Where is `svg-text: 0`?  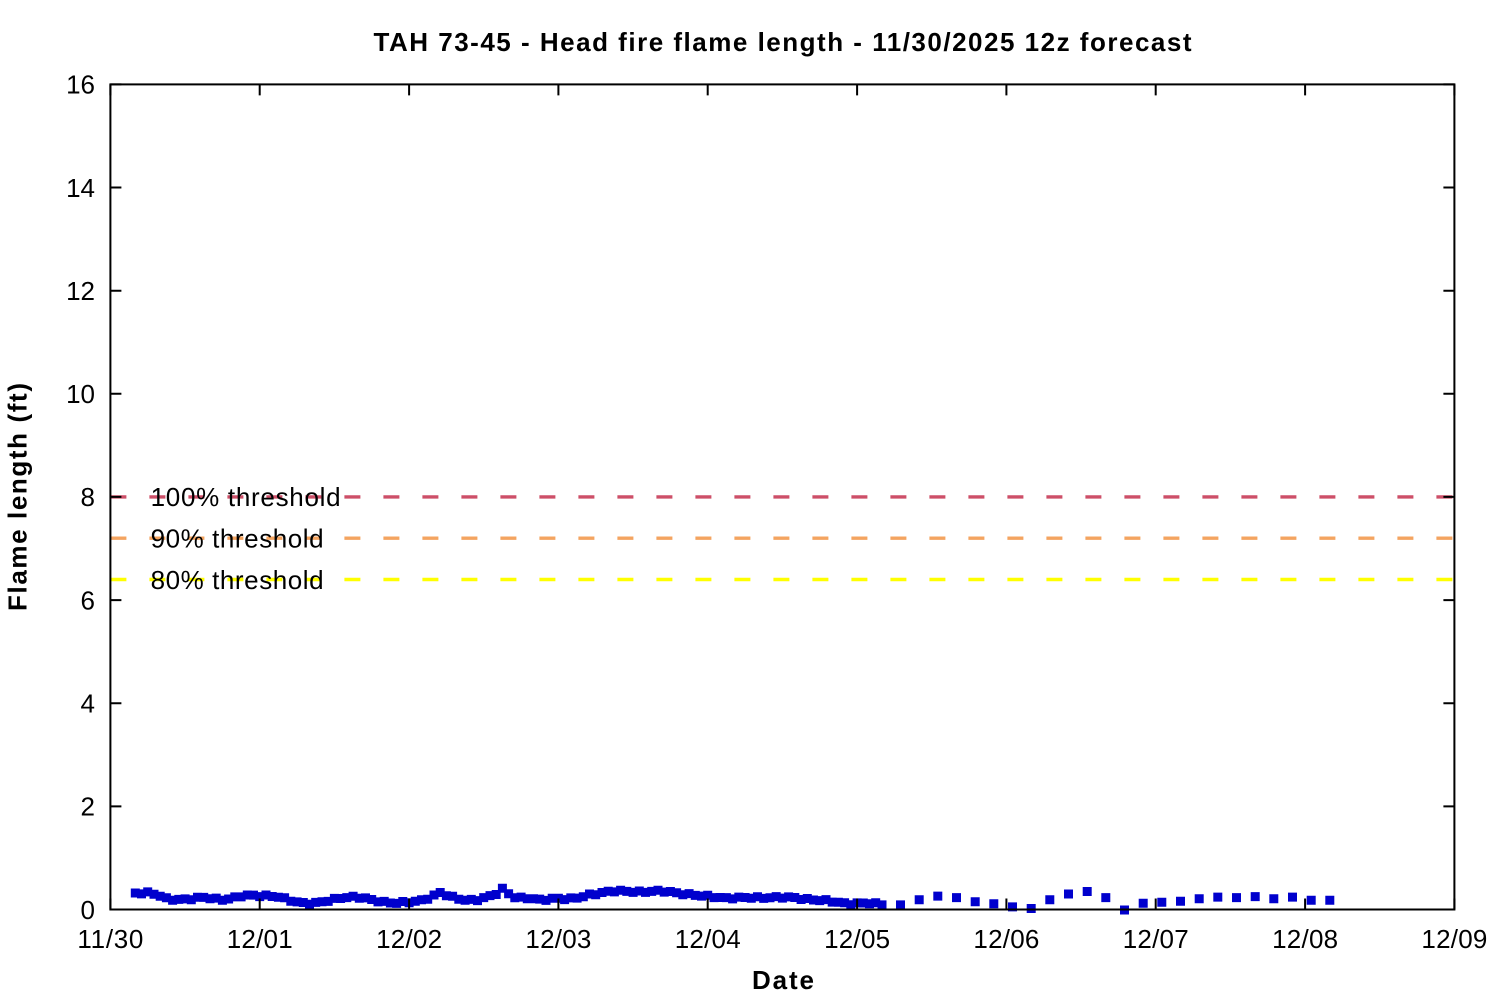 svg-text: 0 is located at coordinates (88, 910).